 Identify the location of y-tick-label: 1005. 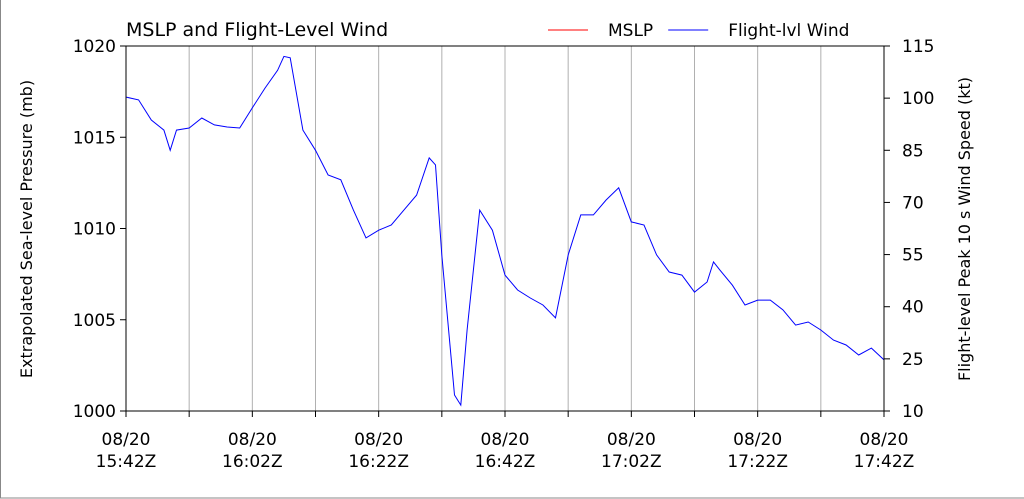
(94, 321).